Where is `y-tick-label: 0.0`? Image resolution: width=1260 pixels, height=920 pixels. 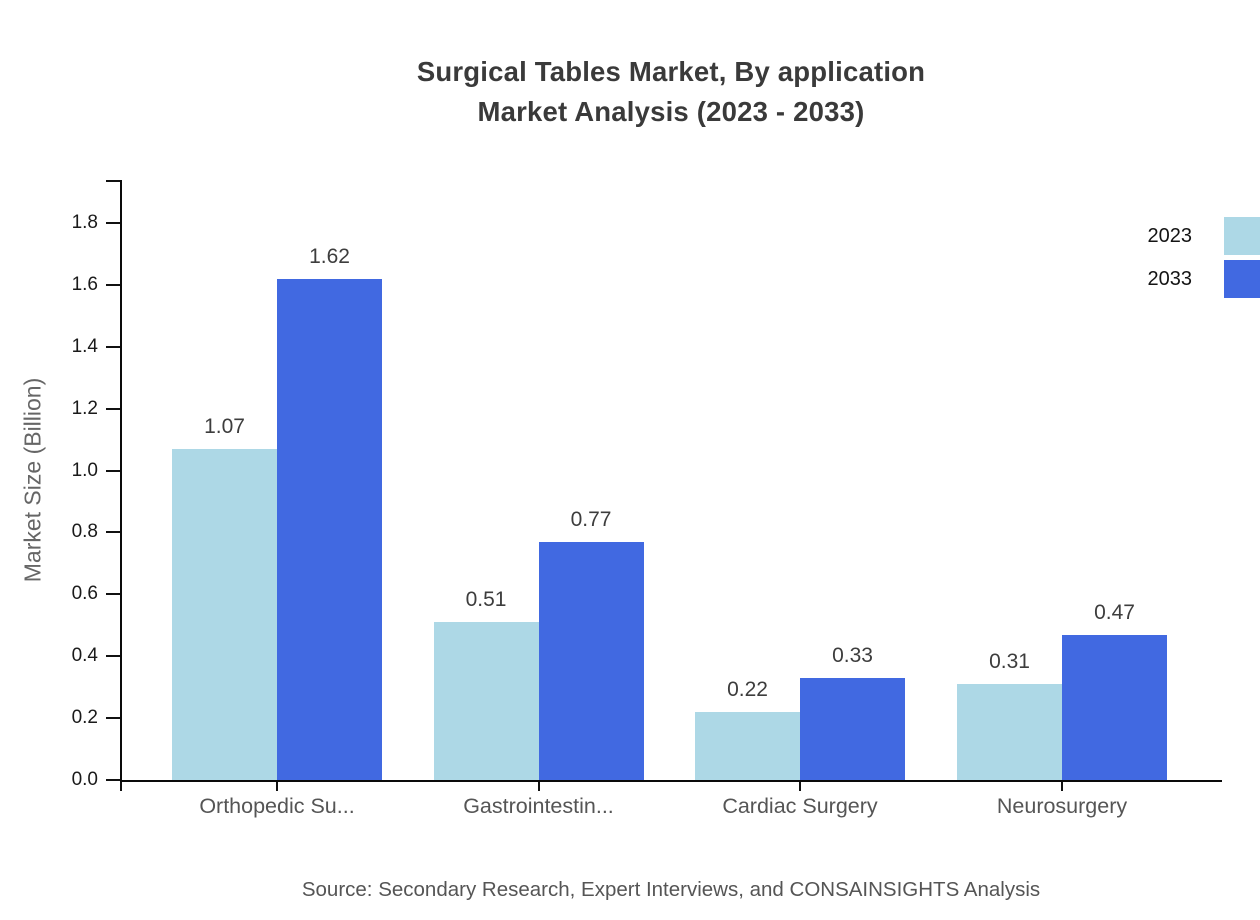 y-tick-label: 0.0 is located at coordinates (84, 779).